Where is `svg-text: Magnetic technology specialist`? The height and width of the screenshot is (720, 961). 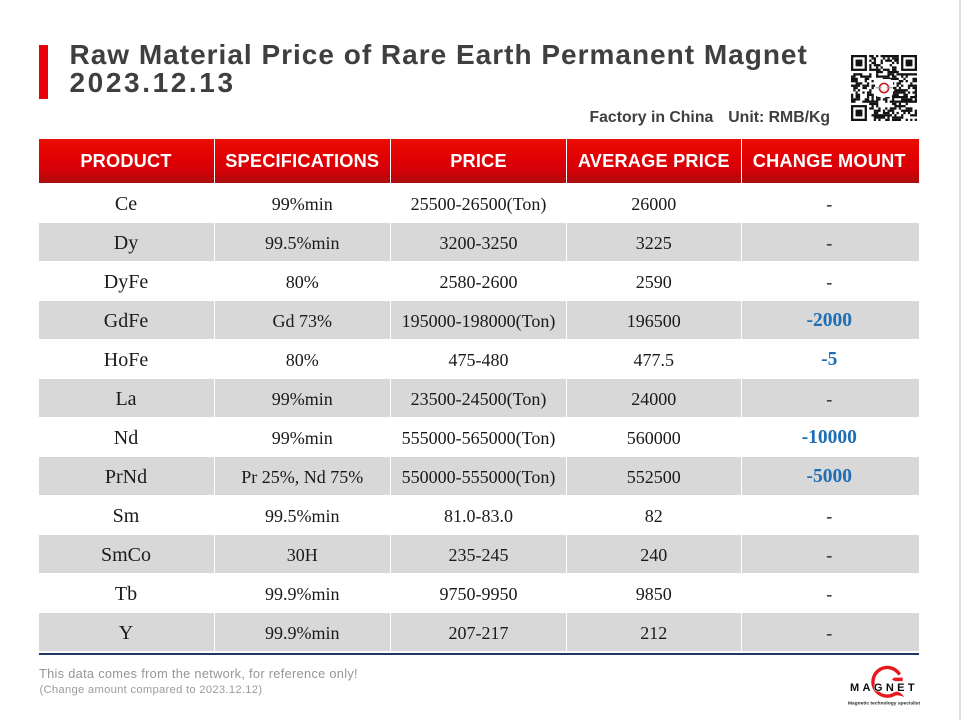
svg-text: Magnetic technology specialist is located at coordinates (884, 704).